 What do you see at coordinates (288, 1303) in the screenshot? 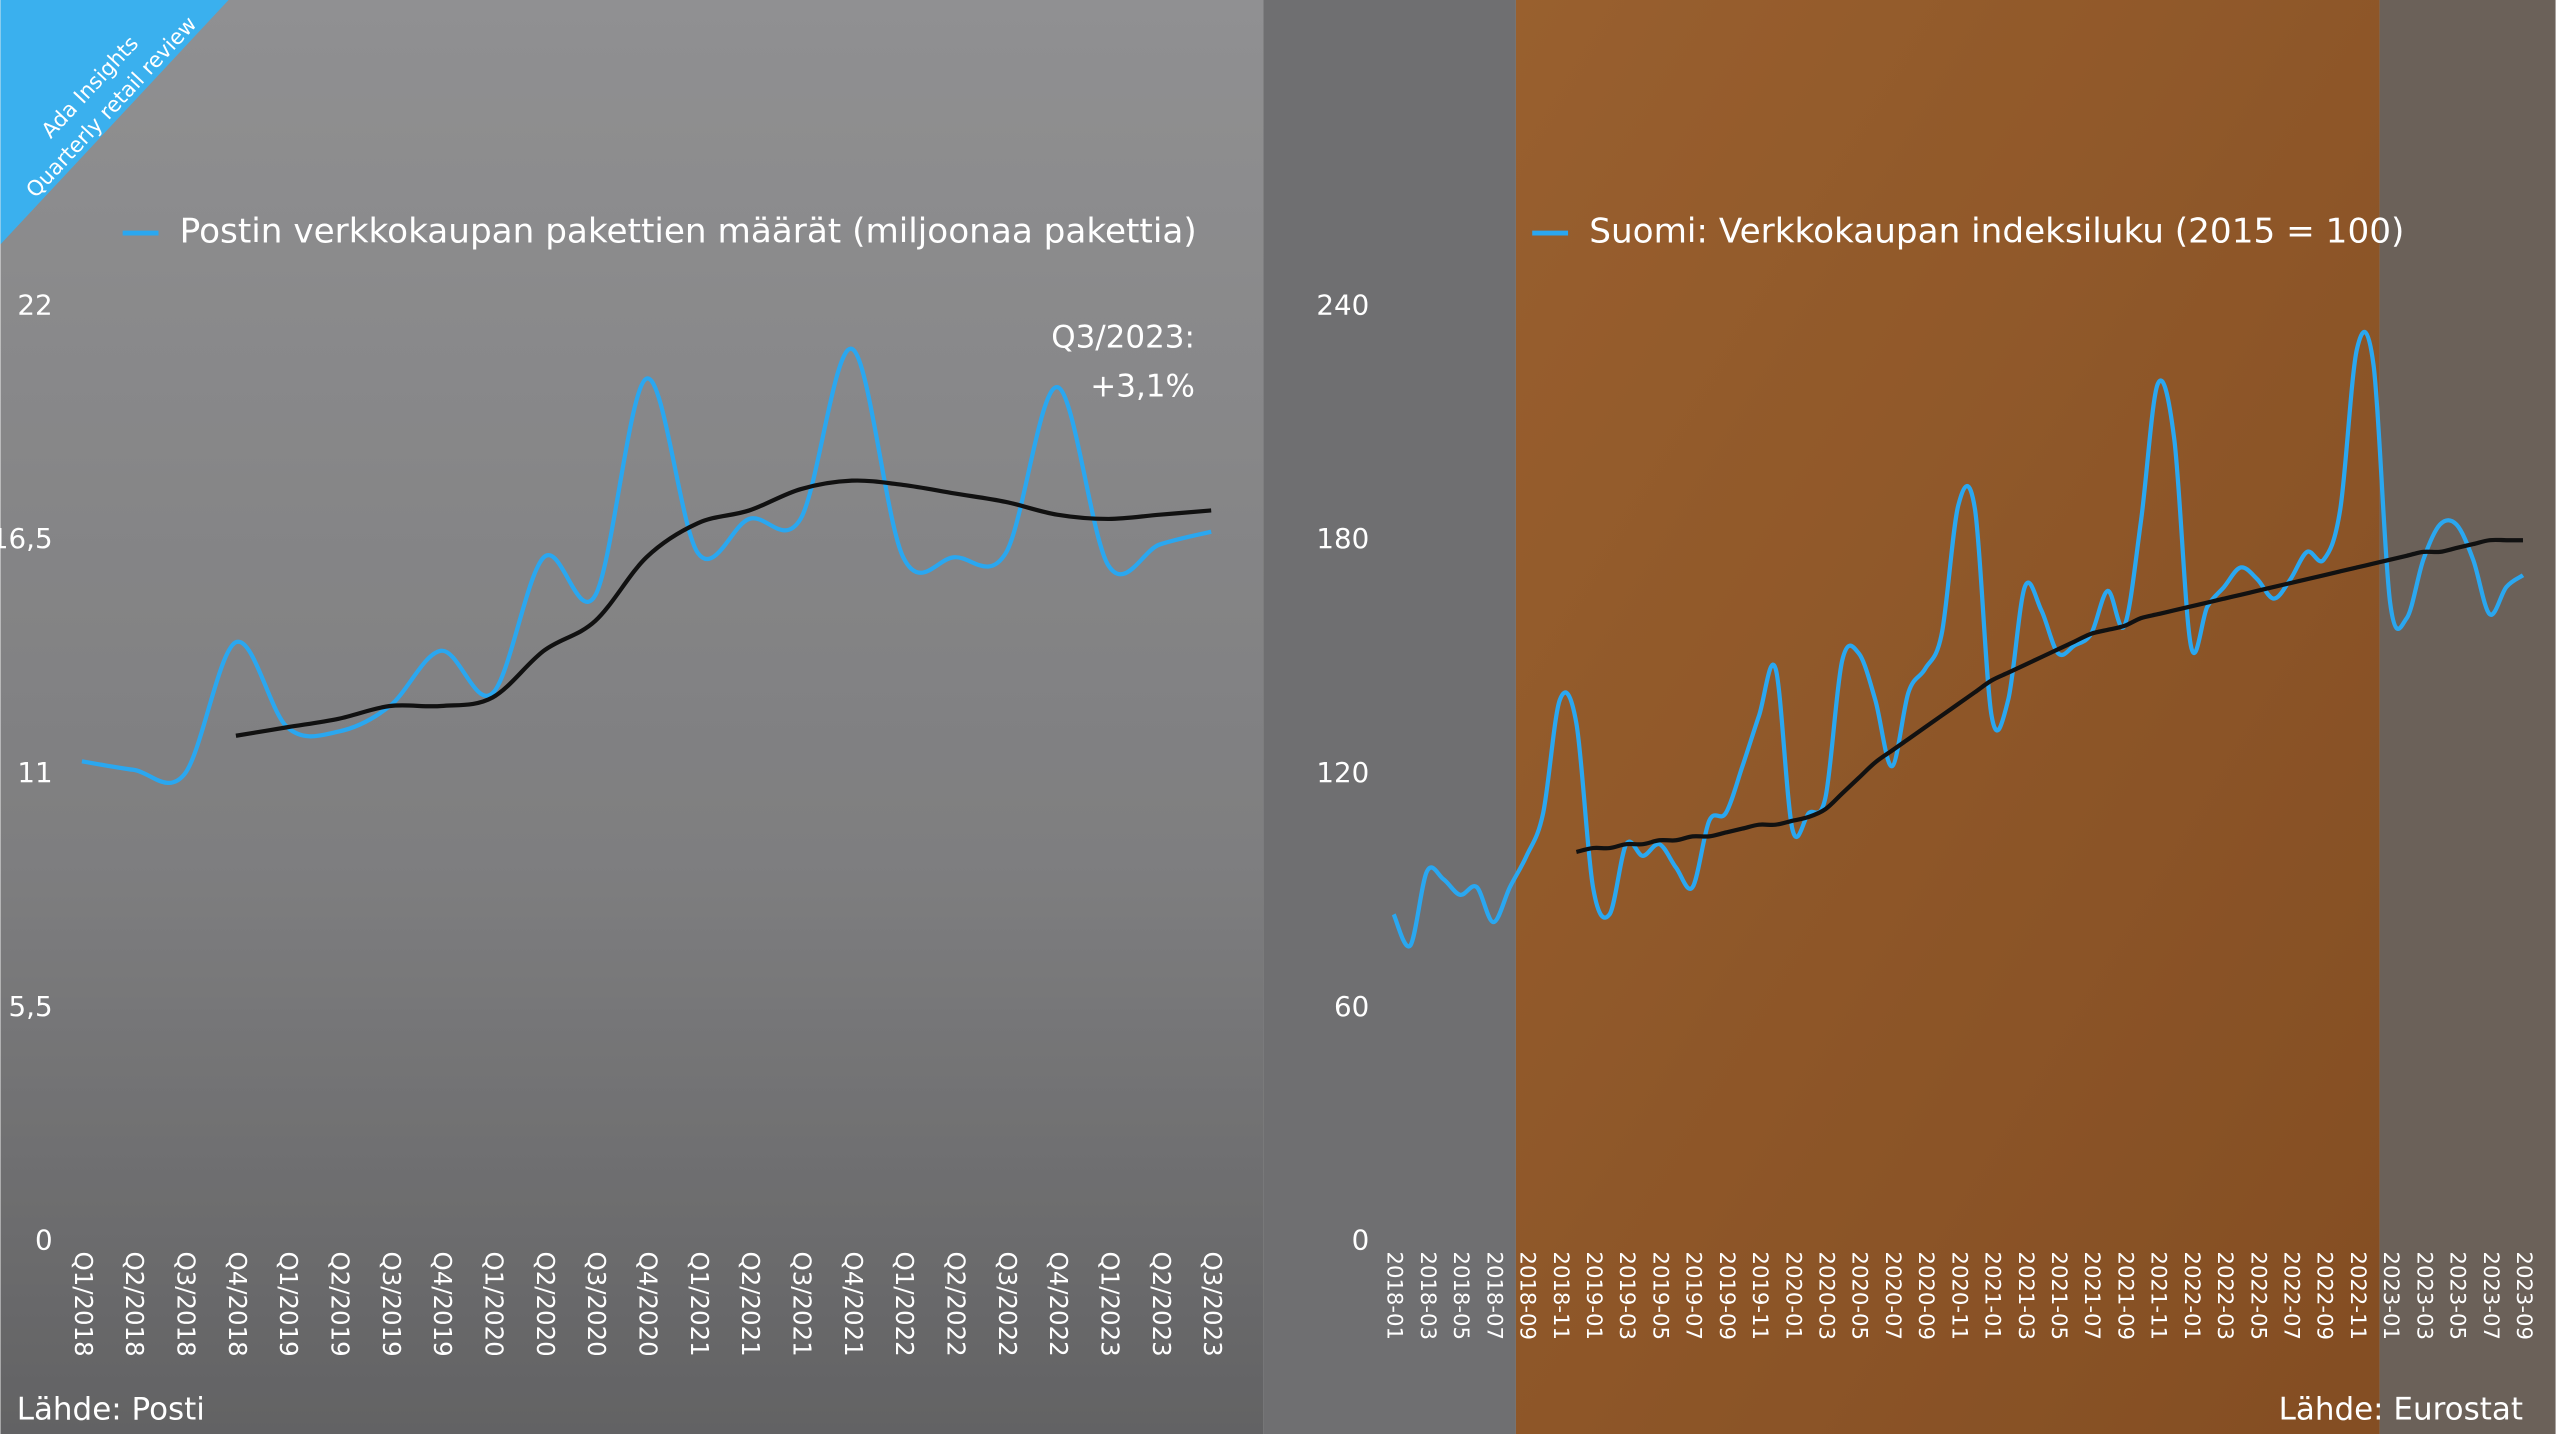
I see `x-tick-label: Q1/2019` at bounding box center [288, 1303].